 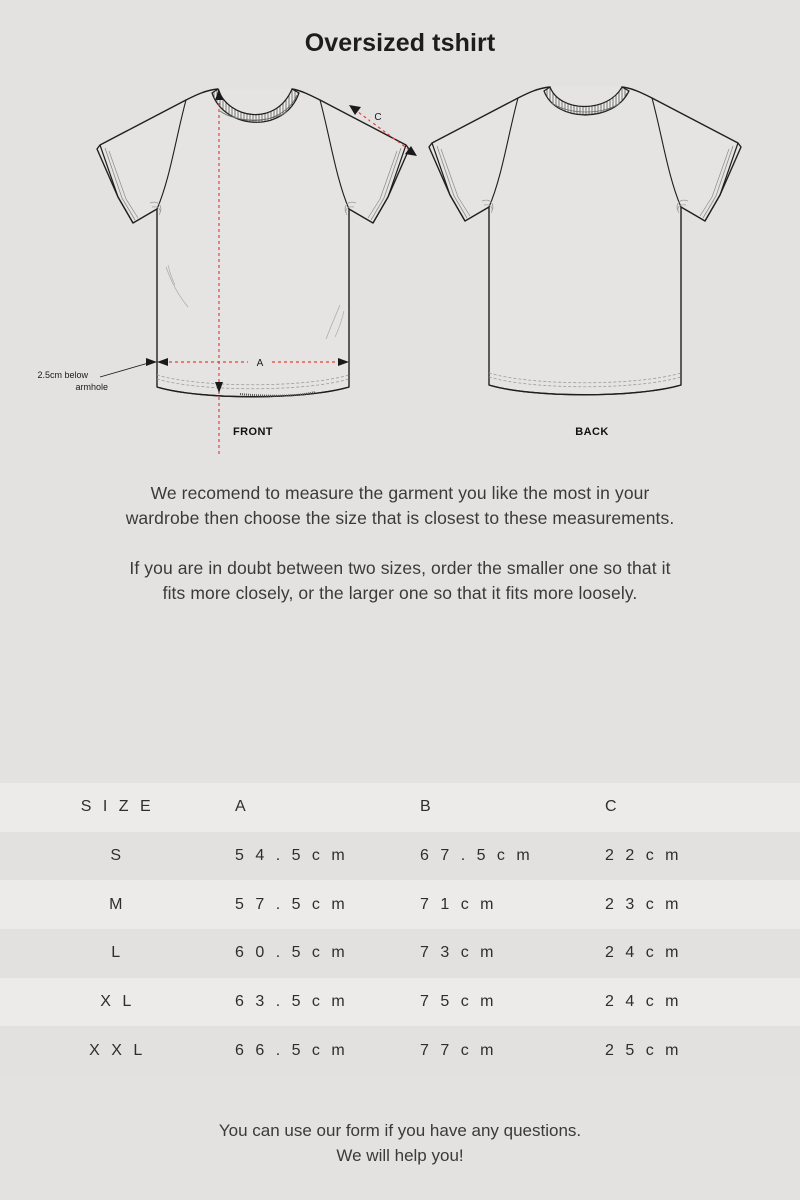 I want to click on header-a: A, so click(x=242, y=807).